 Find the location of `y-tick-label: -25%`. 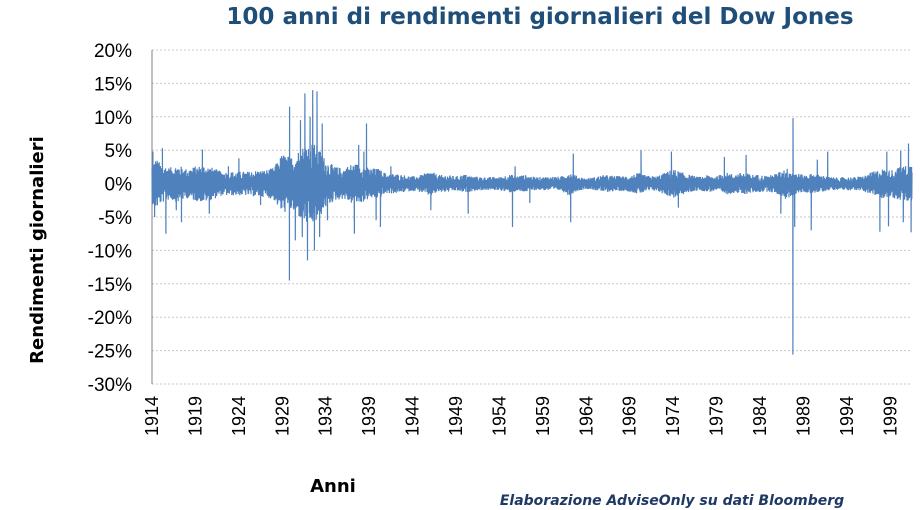

y-tick-label: -25% is located at coordinates (110, 352).